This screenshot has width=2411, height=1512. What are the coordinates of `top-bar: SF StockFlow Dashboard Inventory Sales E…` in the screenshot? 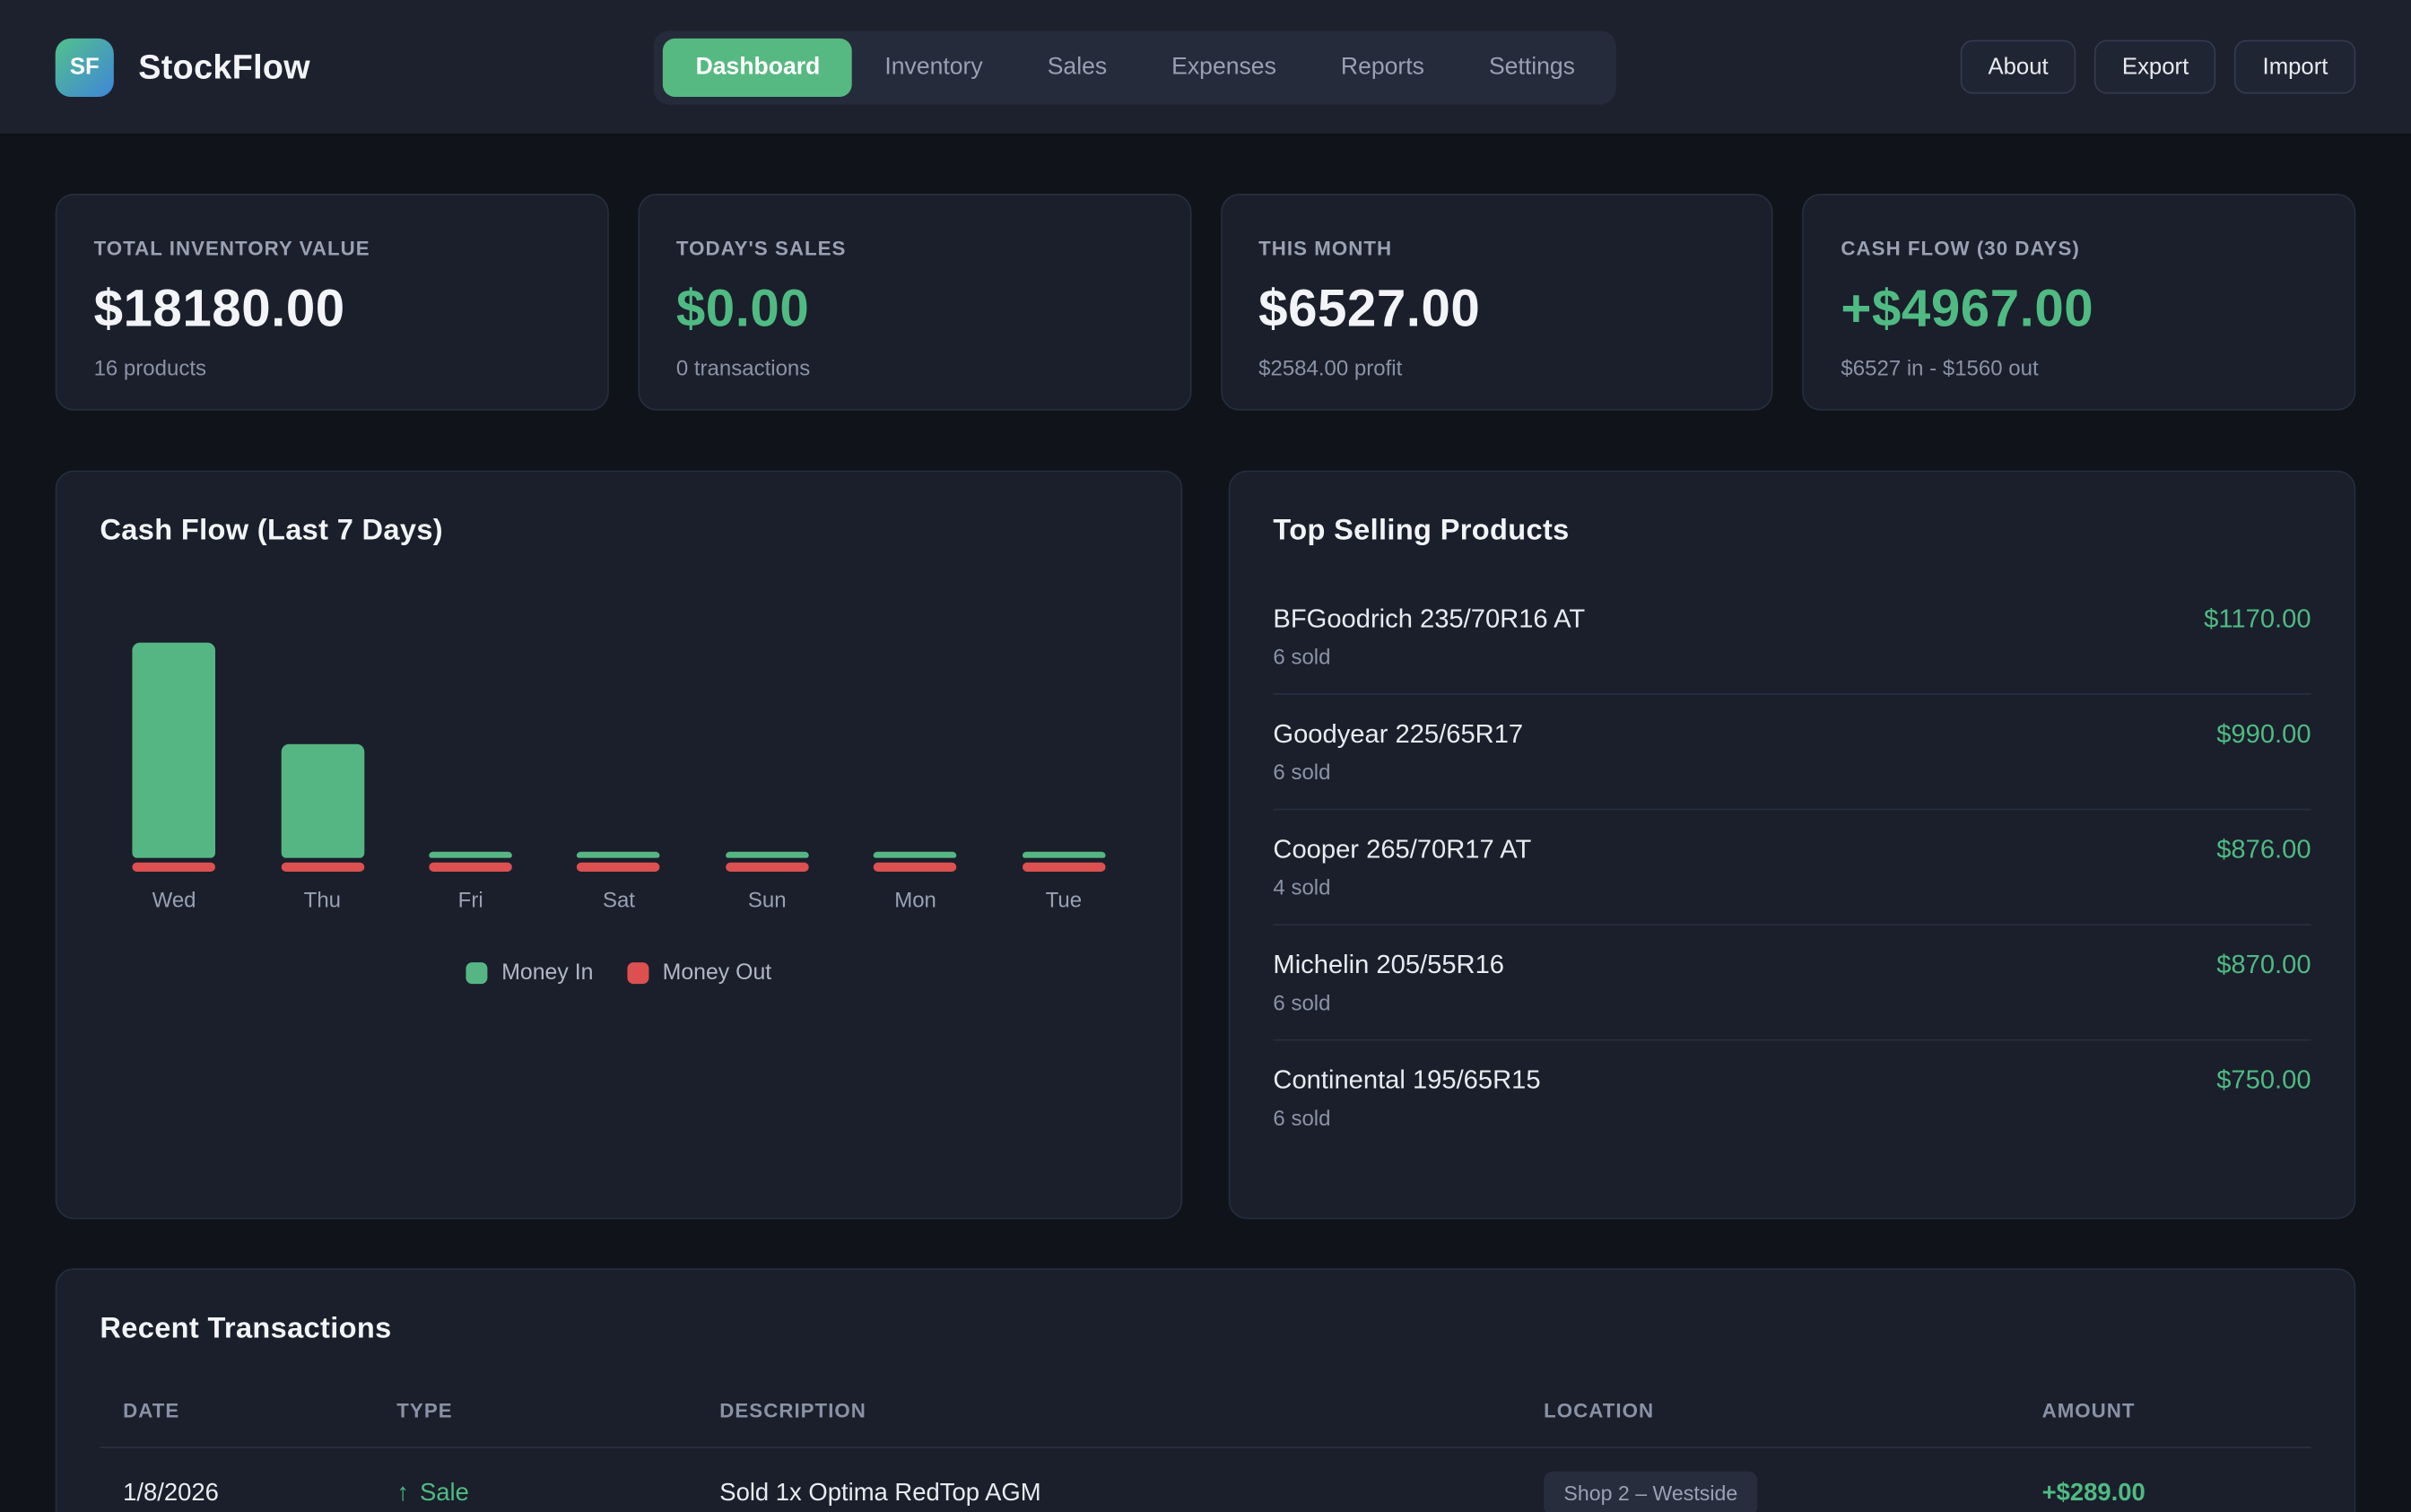 It's located at (1205, 67).